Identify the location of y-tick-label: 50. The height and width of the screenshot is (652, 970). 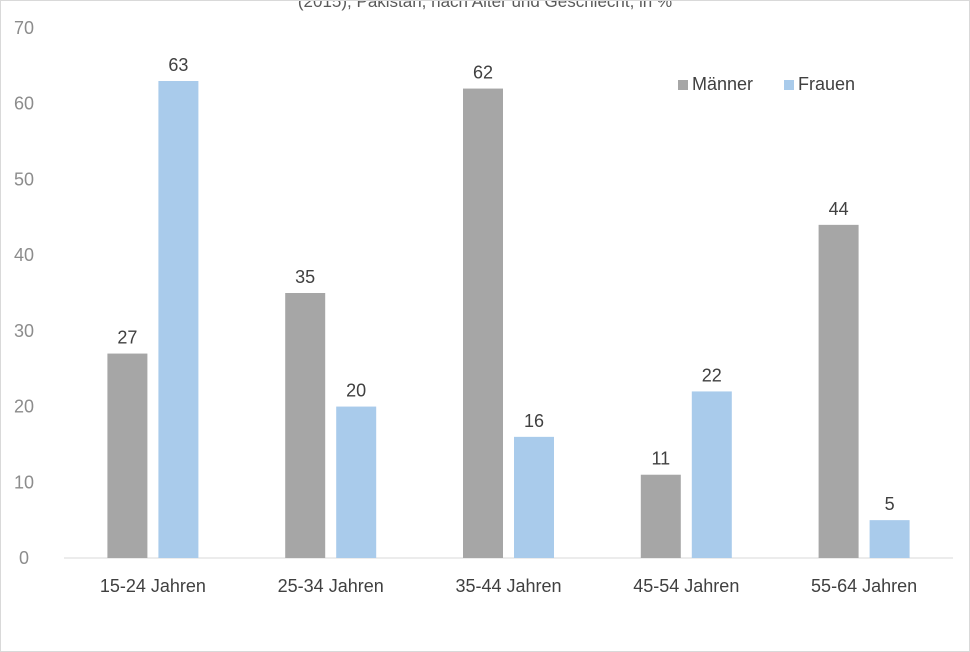
(24, 179).